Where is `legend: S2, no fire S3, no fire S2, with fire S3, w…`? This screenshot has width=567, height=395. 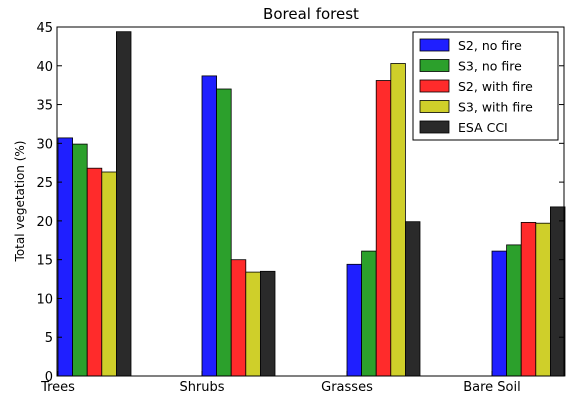 legend: S2, no fire S3, no fire S2, with fire S3, w… is located at coordinates (485, 86).